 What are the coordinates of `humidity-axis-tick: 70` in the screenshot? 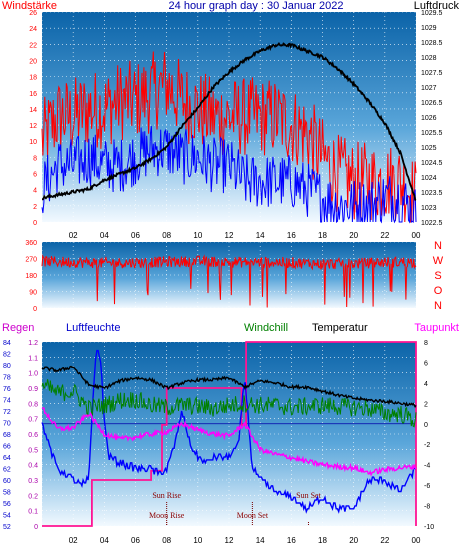 It's located at (7, 424).